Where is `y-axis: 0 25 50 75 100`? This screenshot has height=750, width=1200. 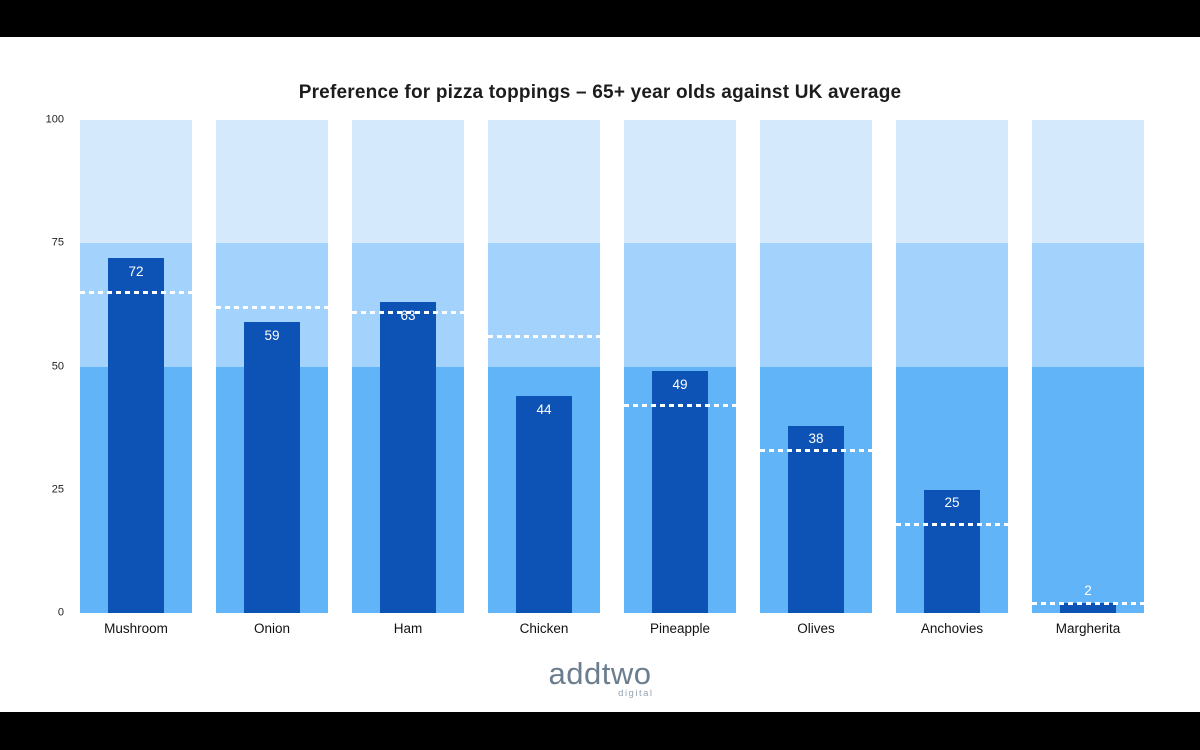 y-axis: 0 25 50 75 100 is located at coordinates (53, 366).